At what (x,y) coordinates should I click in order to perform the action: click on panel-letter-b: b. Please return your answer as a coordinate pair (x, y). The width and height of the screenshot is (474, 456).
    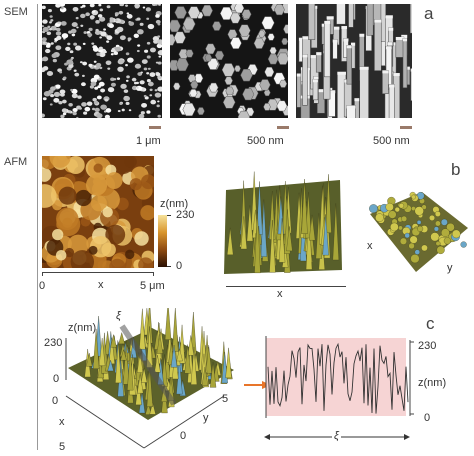
    Looking at the image, I should click on (456, 169).